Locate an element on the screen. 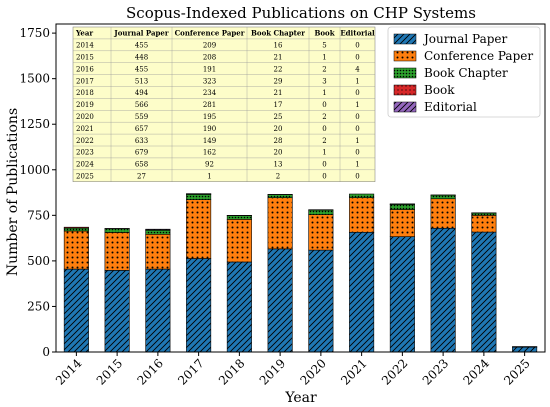  bar-book-chapter-2018 is located at coordinates (239, 217).